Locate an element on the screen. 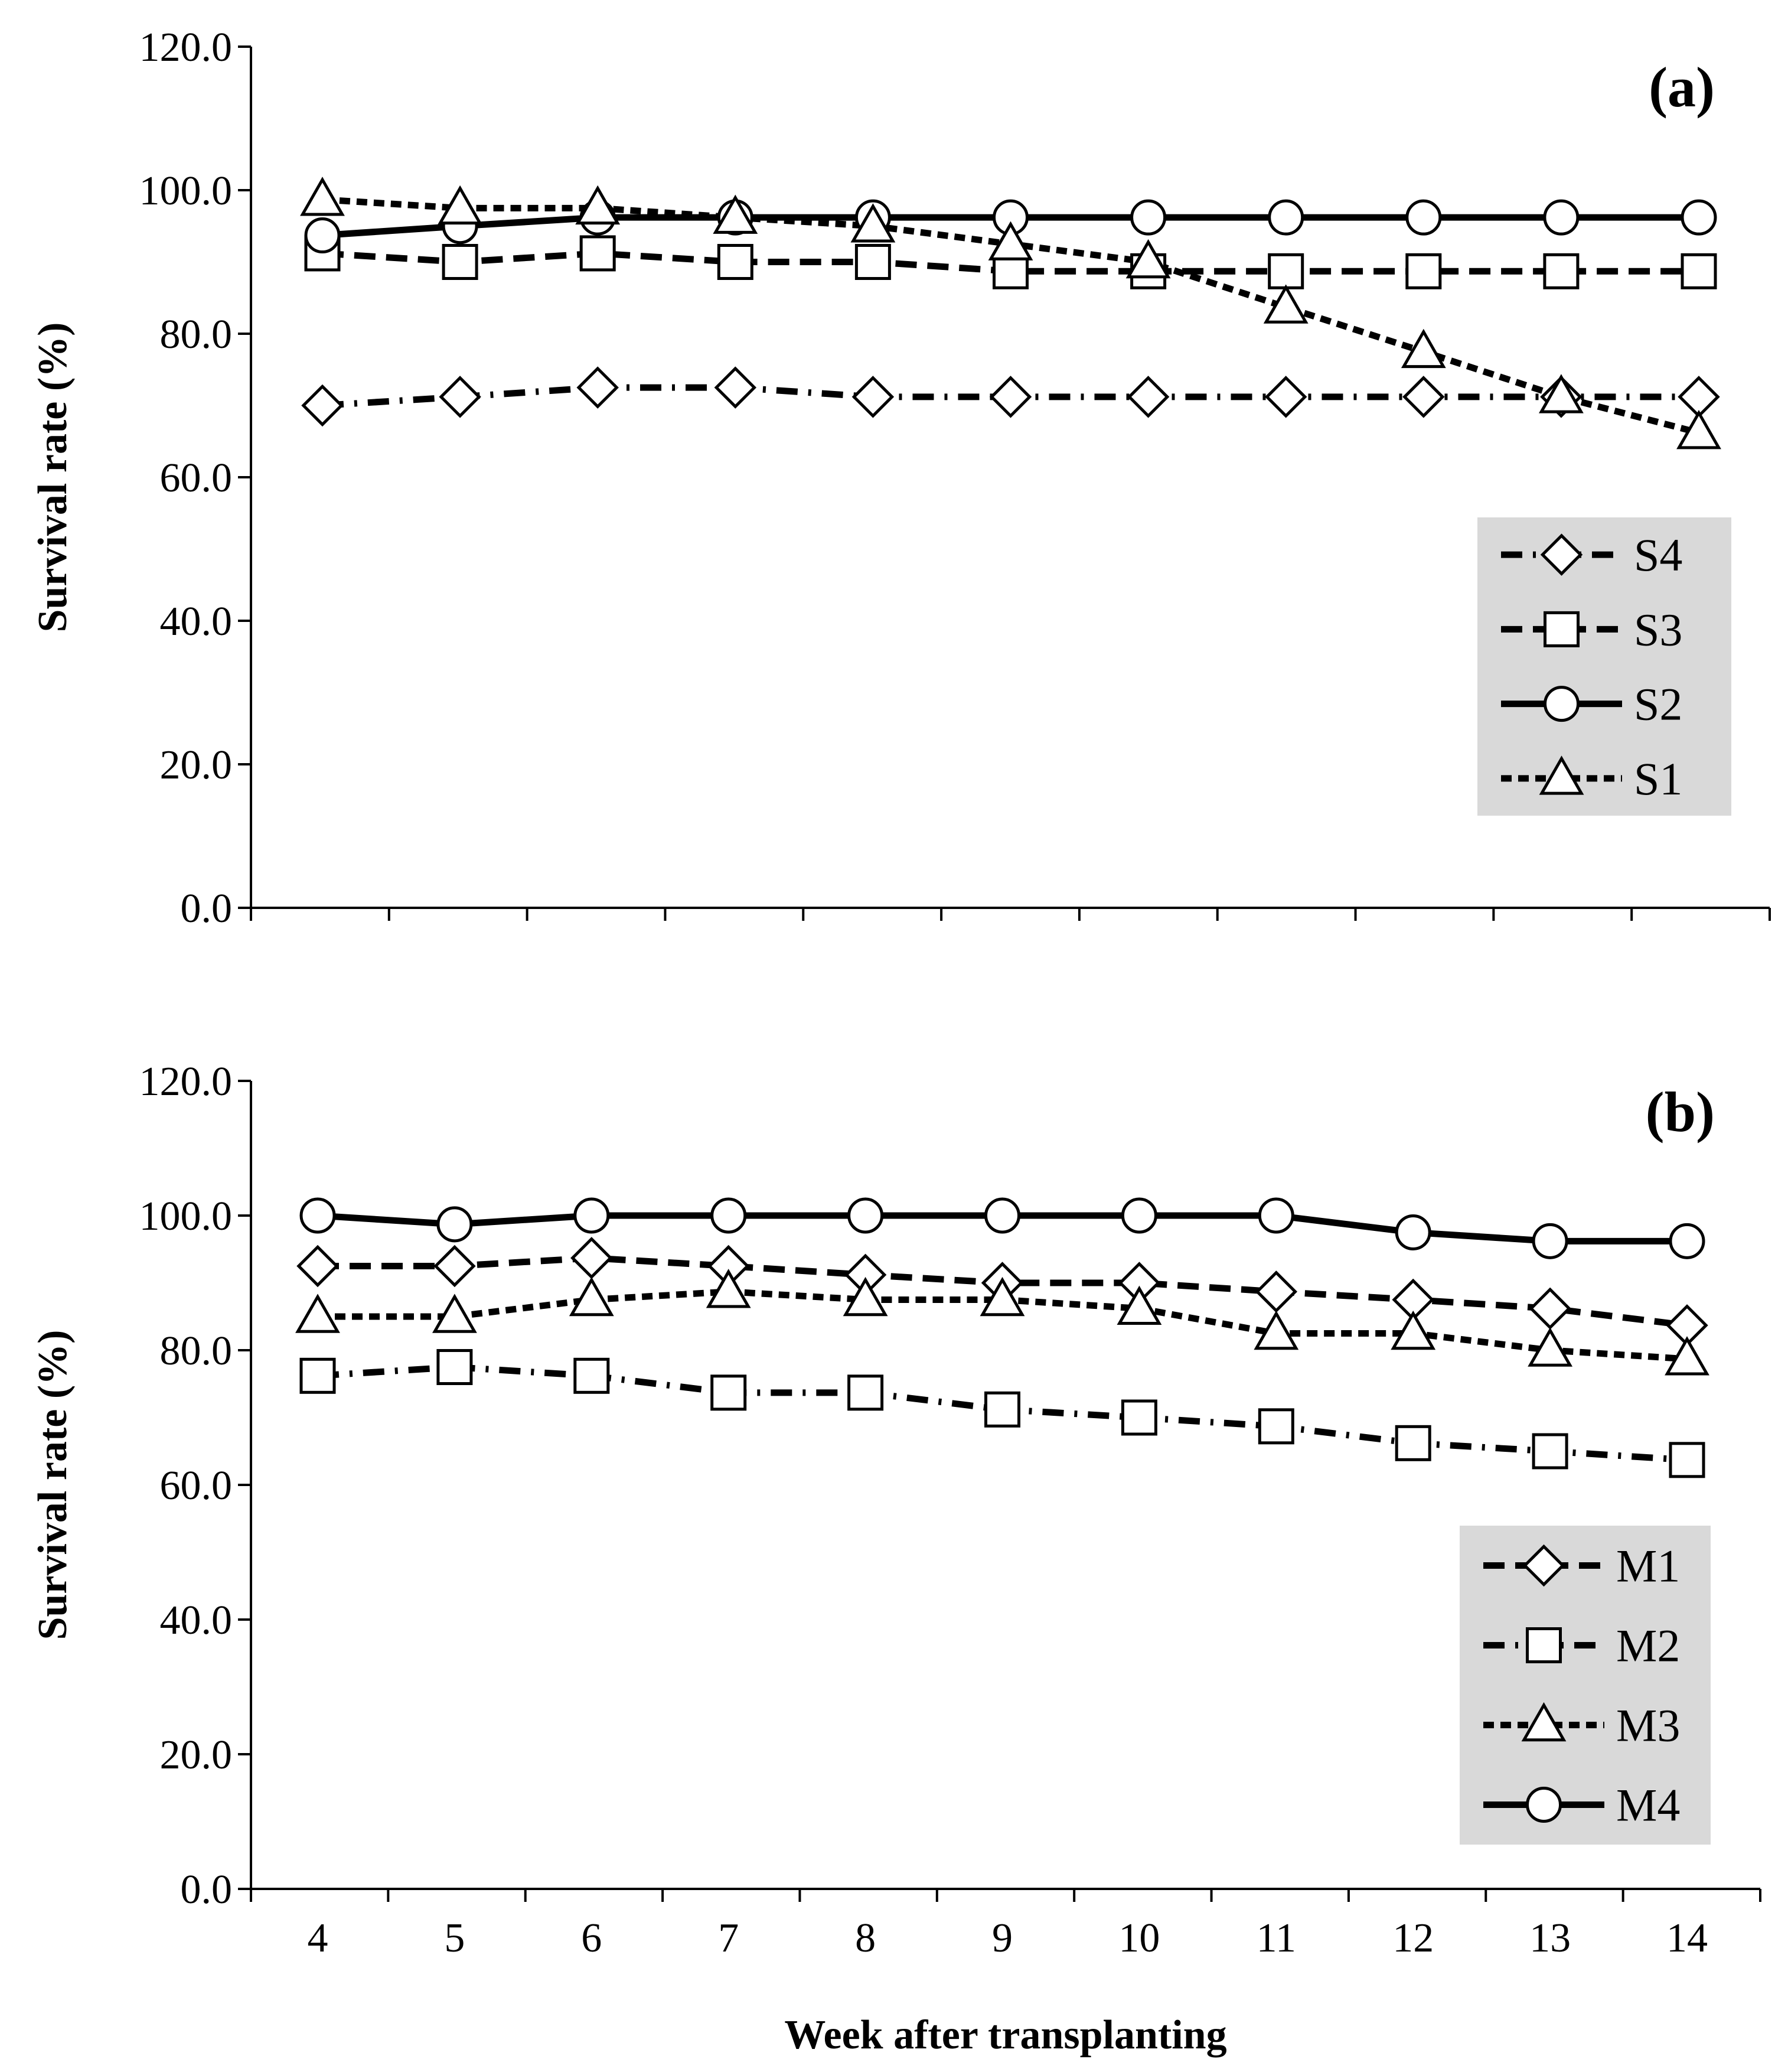 This screenshot has height=2072, width=1788. y-tick-label: 40.0 is located at coordinates (196, 1620).